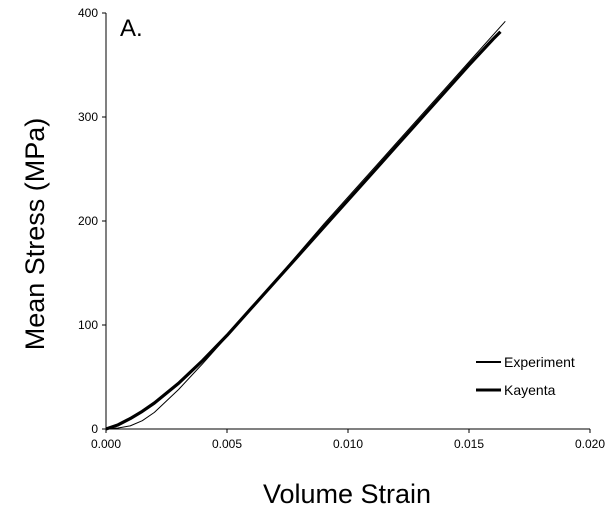 The width and height of the screenshot is (611, 511). Describe the element at coordinates (88, 221) in the screenshot. I see `y-tick-label: 200` at that location.